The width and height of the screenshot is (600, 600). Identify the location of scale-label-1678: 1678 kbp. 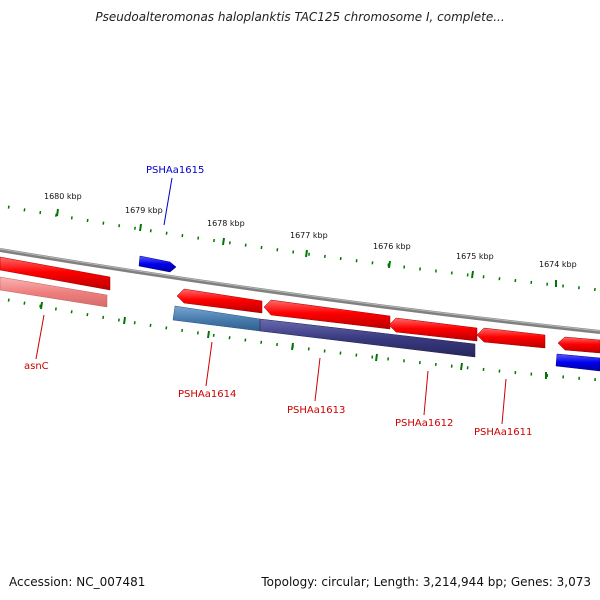
(226, 223).